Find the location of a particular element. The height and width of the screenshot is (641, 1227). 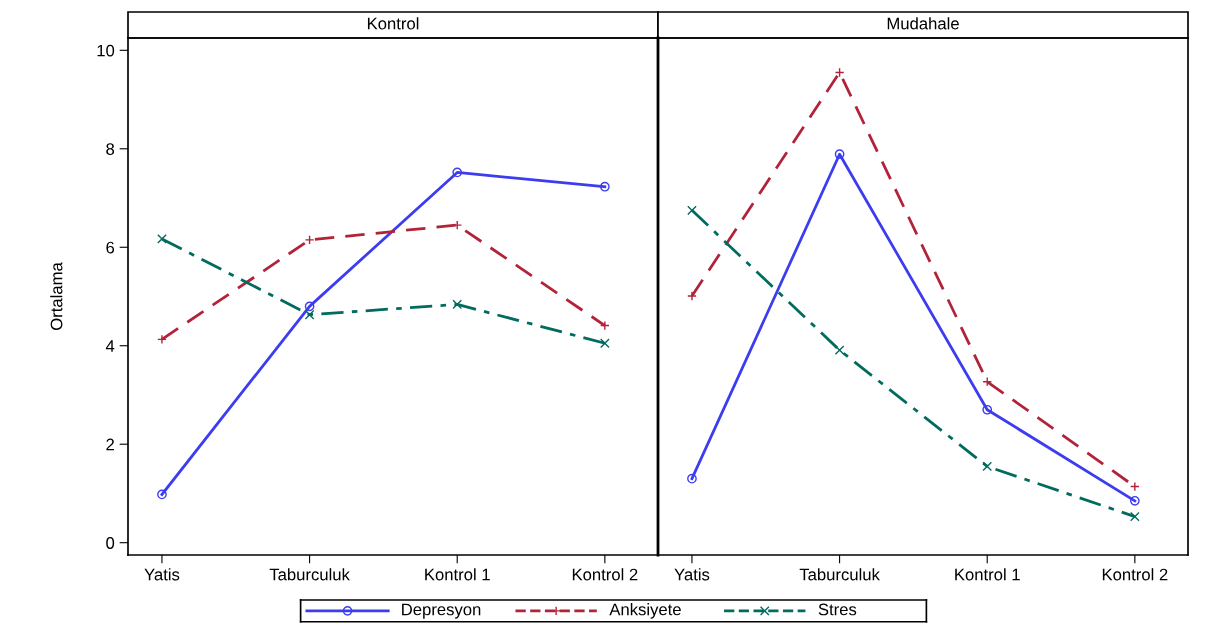

y-tick-label: 10 is located at coordinates (106, 50).